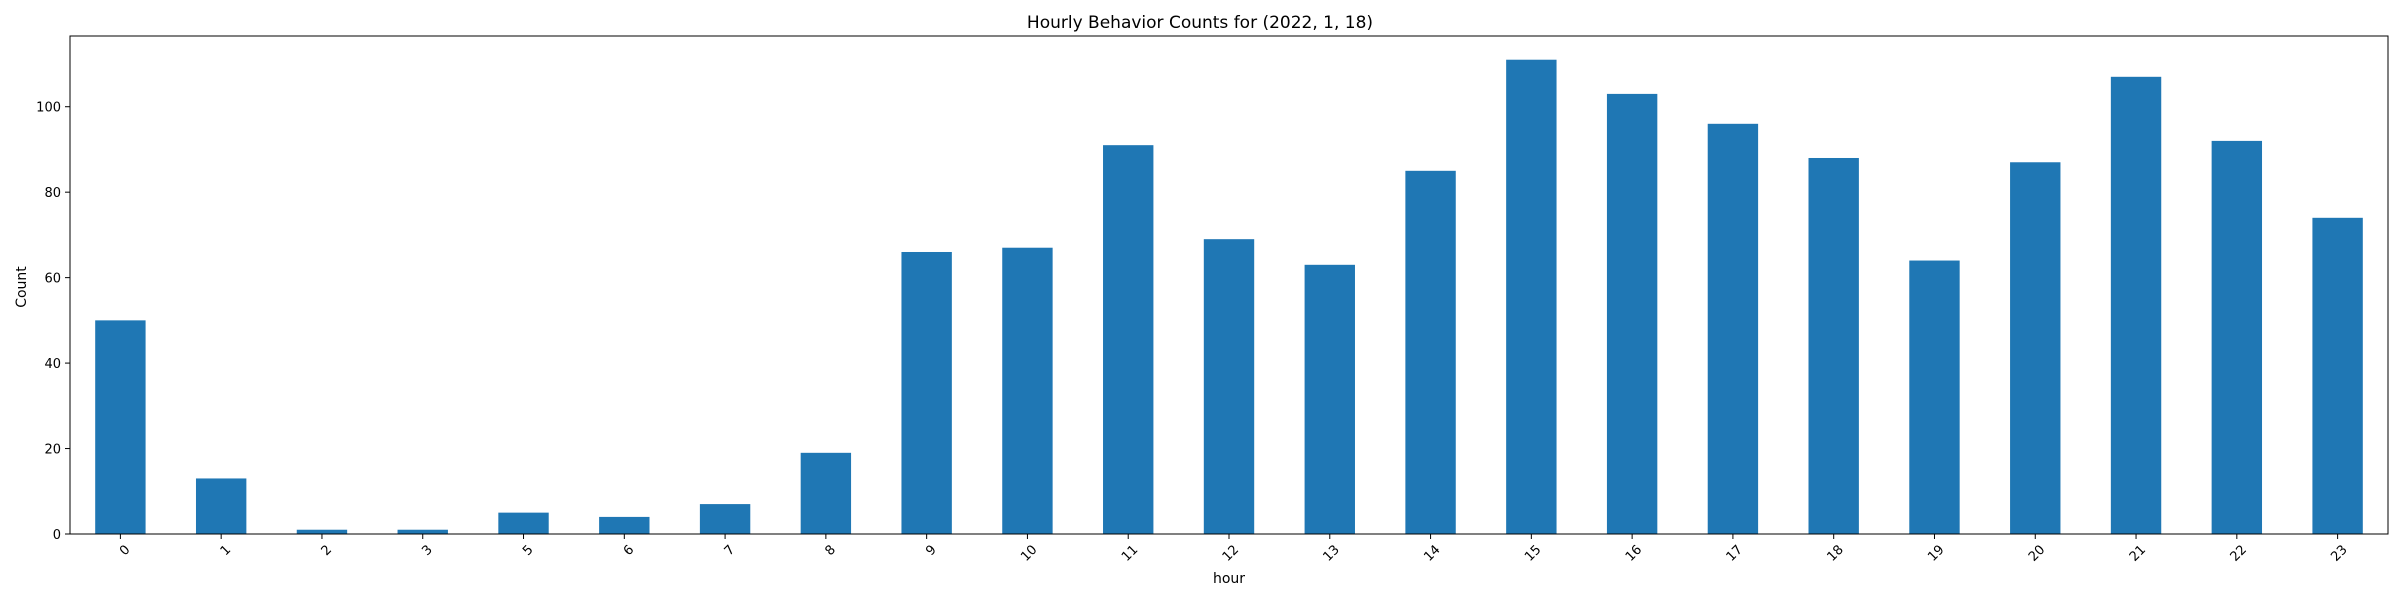 The height and width of the screenshot is (600, 2400). I want to click on x-tick-label: 11, so click(1130, 553).